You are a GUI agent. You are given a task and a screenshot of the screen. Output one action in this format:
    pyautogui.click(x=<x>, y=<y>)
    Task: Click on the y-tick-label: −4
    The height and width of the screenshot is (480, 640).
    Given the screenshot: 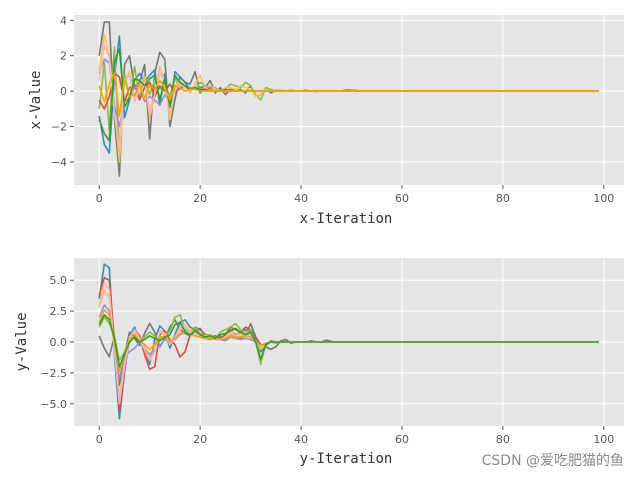 What is the action you would take?
    pyautogui.click(x=59, y=162)
    